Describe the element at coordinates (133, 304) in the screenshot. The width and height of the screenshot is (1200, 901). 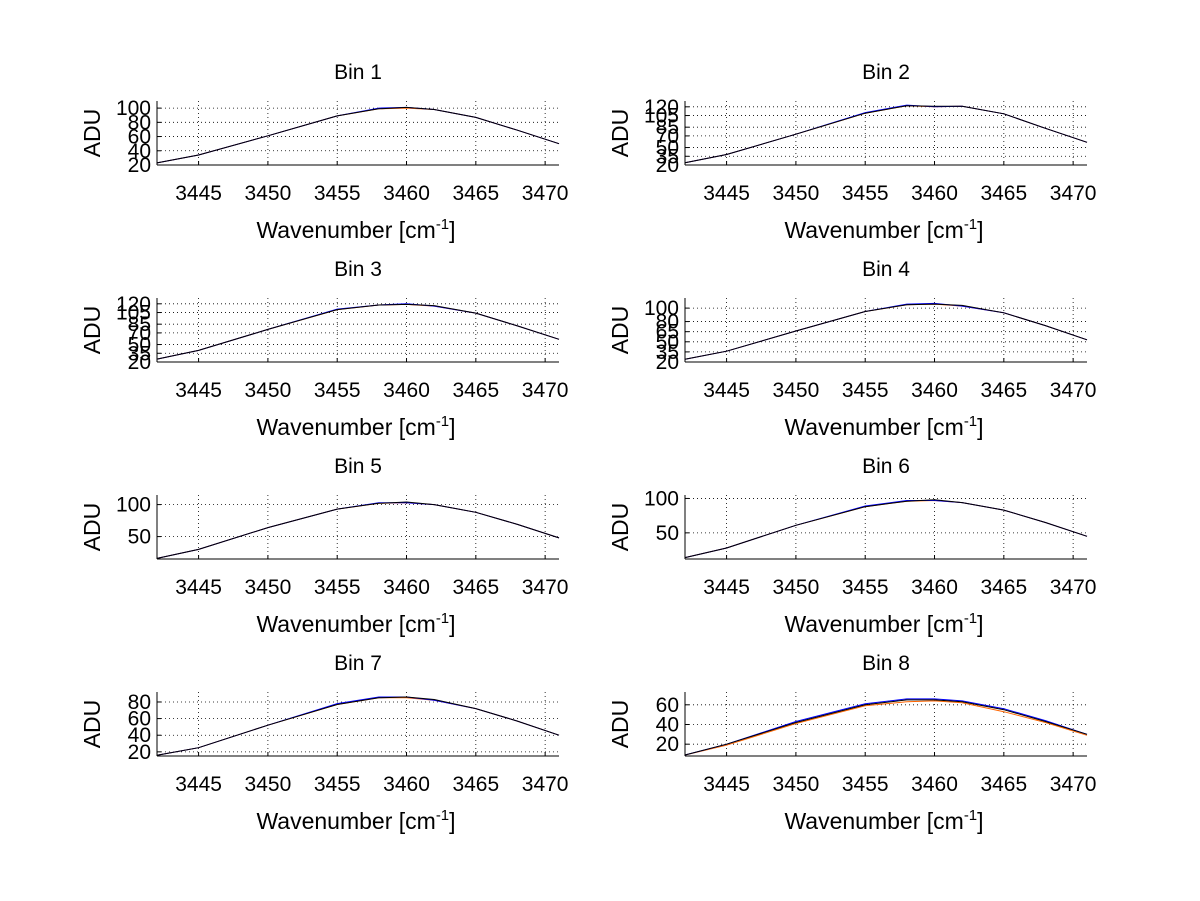
I see `y-tick-label: 120` at that location.